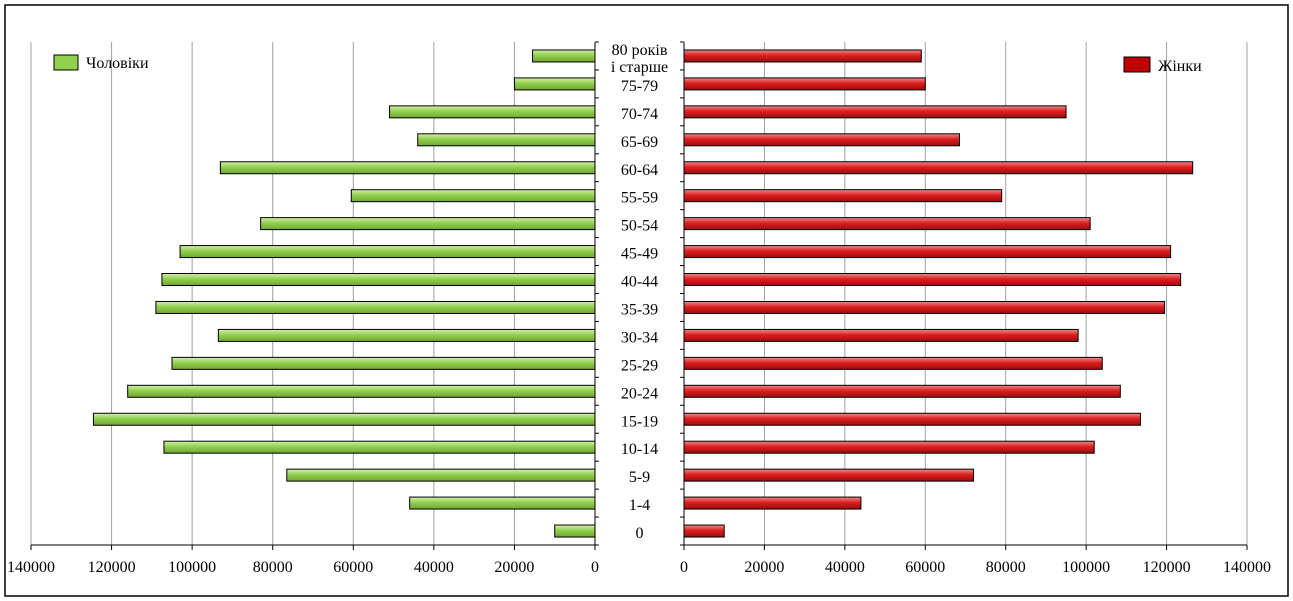 The height and width of the screenshot is (601, 1293). I want to click on age-group-label: 80 років і старше, so click(639, 59).